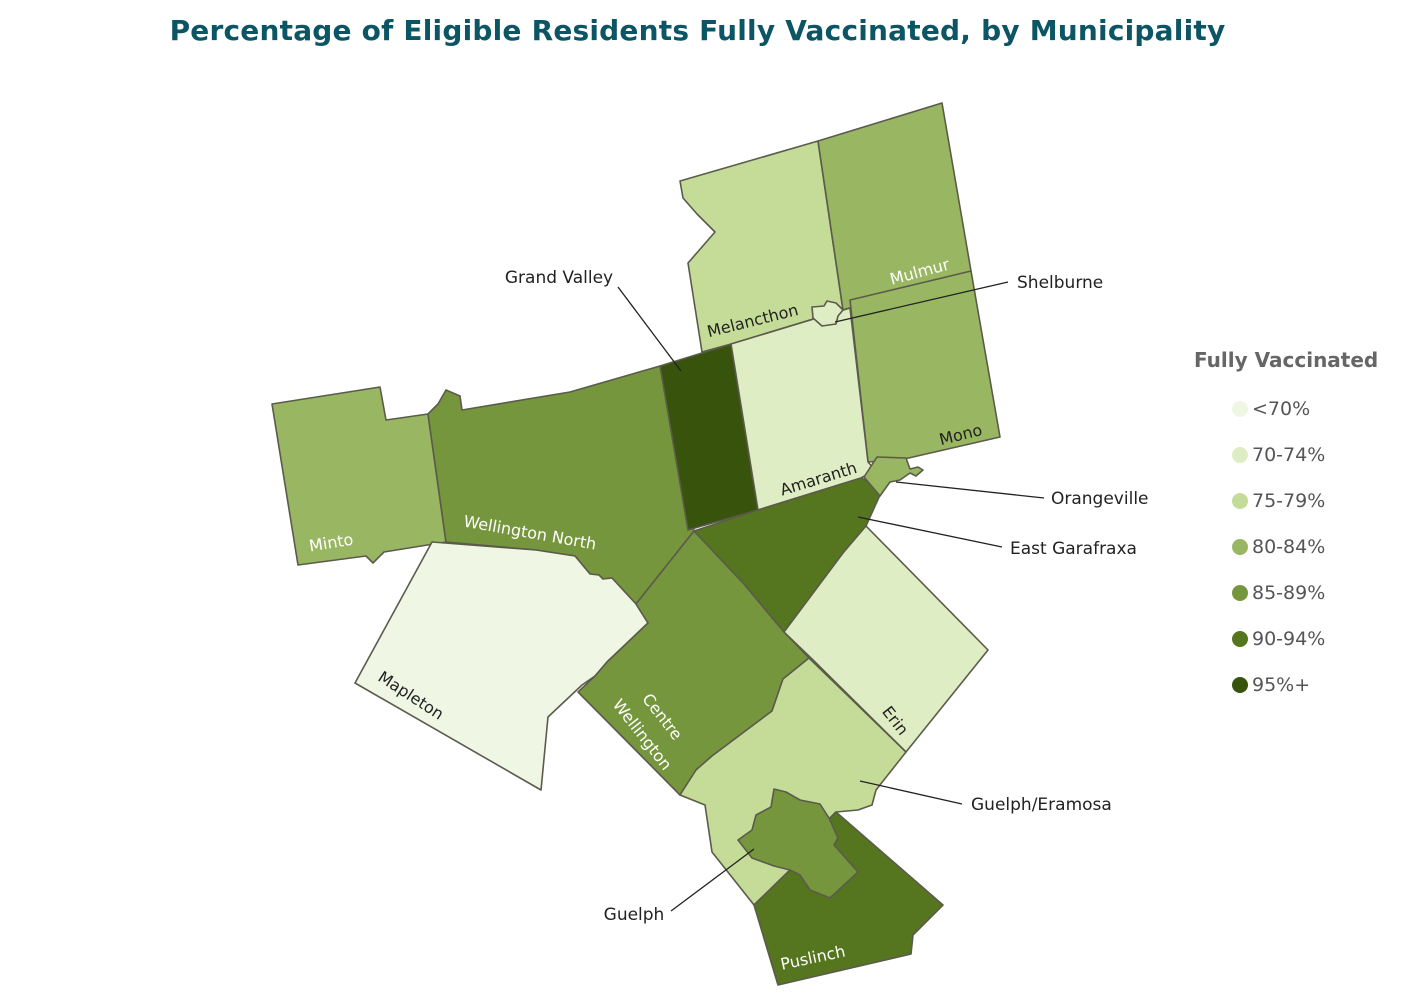 This screenshot has height=1006, width=1428. Describe the element at coordinates (1289, 455) in the screenshot. I see `legend-label: 70-74%` at that location.